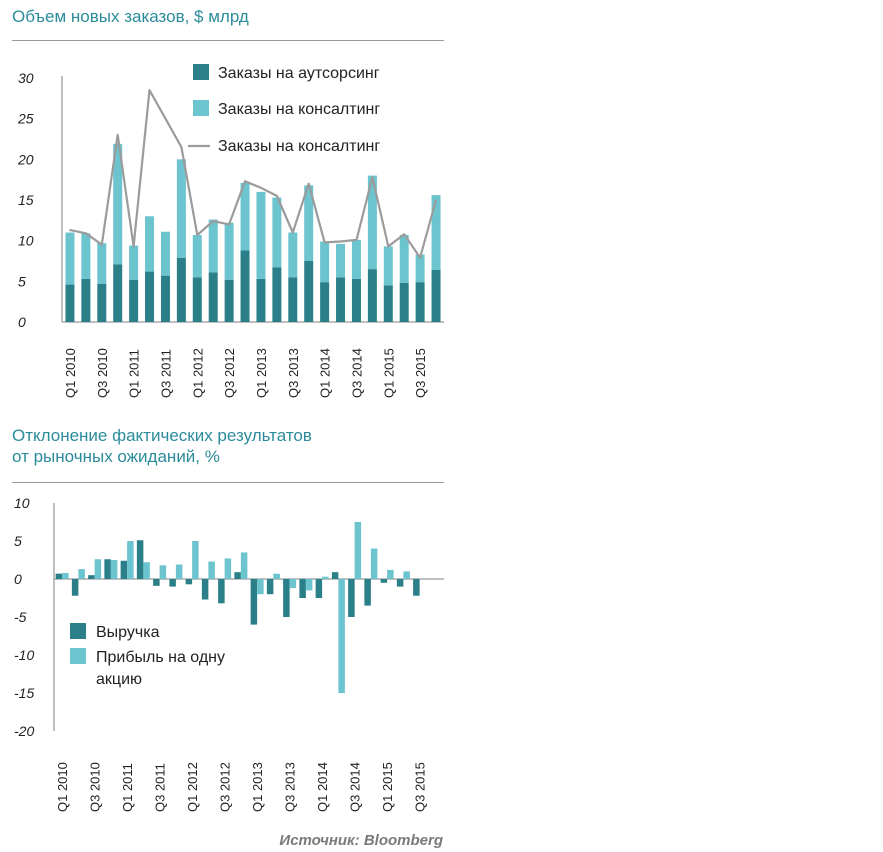 The height and width of the screenshot is (852, 883). I want to click on chart2-x-tick-label: Q3 2012, so click(225, 787).